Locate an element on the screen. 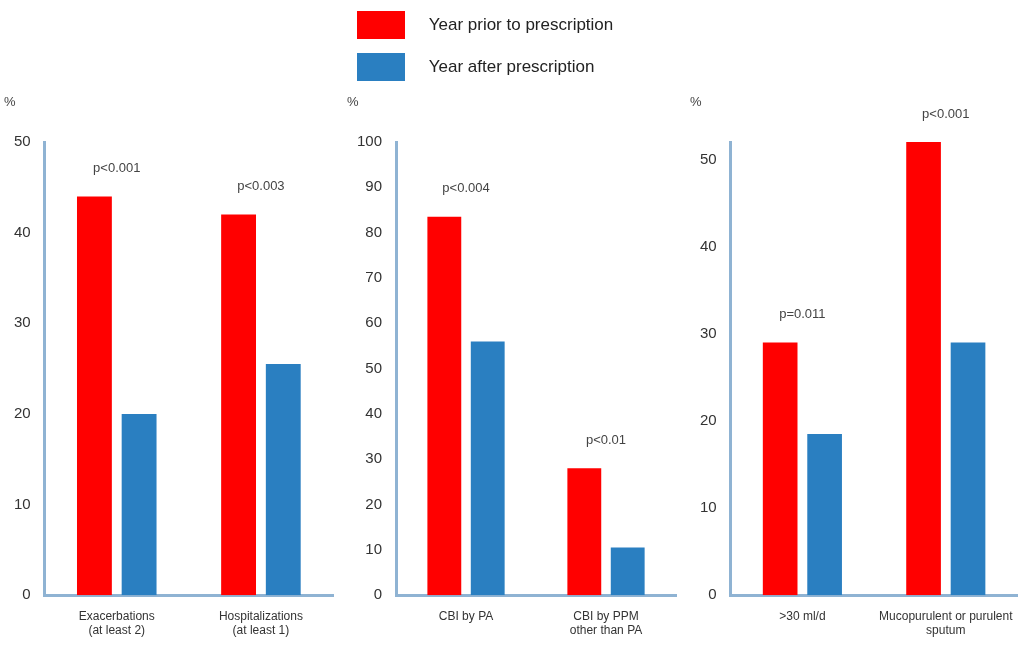 The width and height of the screenshot is (1030, 652). y-tick-label: 60 is located at coordinates (374, 322).